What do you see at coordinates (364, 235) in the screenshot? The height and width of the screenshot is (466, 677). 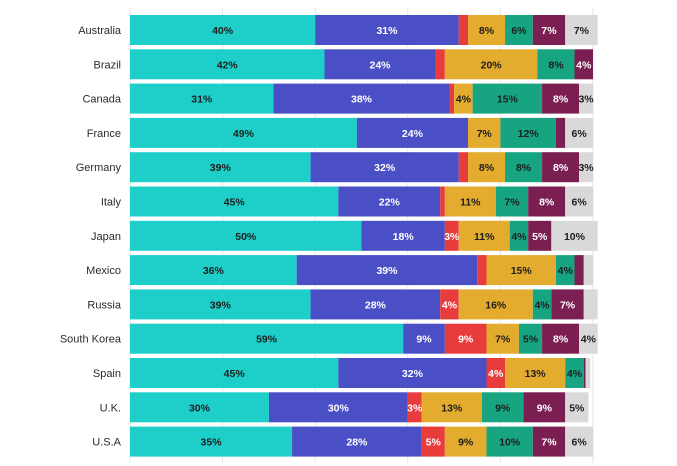 I see `bar-row: 50% 18% 3% 11% 4% 5% 10%` at bounding box center [364, 235].